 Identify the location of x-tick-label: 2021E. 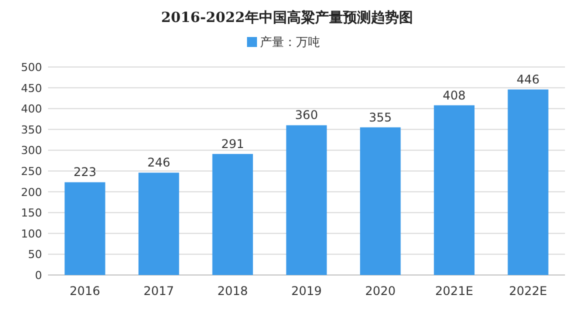
(454, 291).